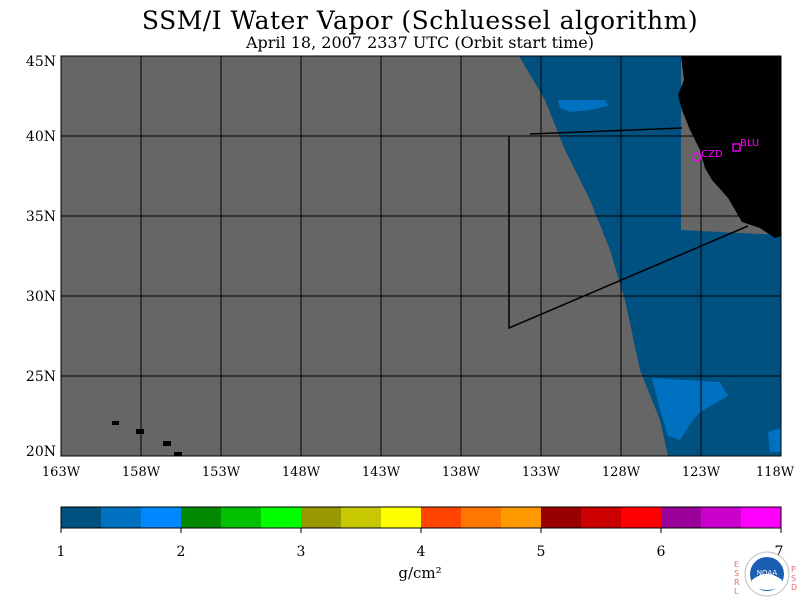 This screenshot has width=800, height=600. Describe the element at coordinates (775, 472) in the screenshot. I see `lon-label: 118W` at that location.